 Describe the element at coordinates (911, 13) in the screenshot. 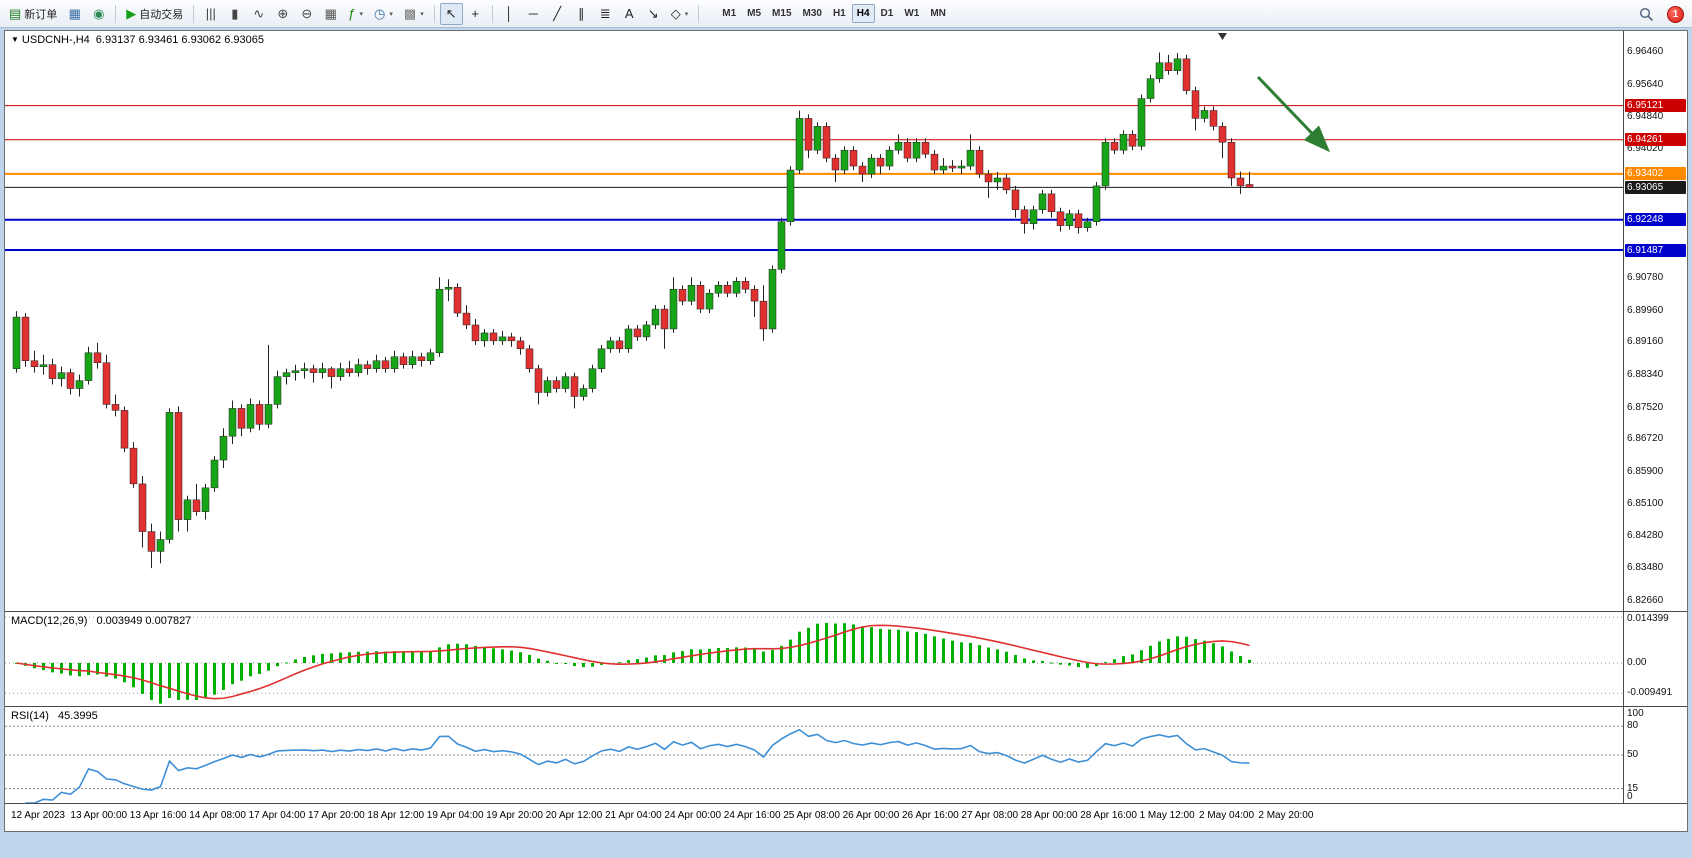

I see `timeframe-w1: W1` at that location.